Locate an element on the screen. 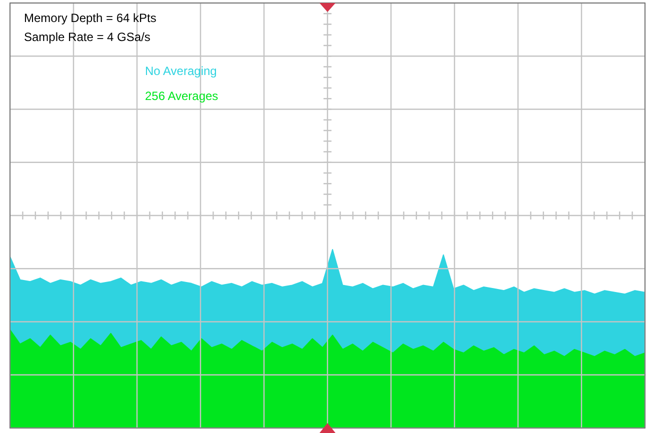 The height and width of the screenshot is (433, 647). text: Memory Depth = 64 kPts is located at coordinates (90, 18).